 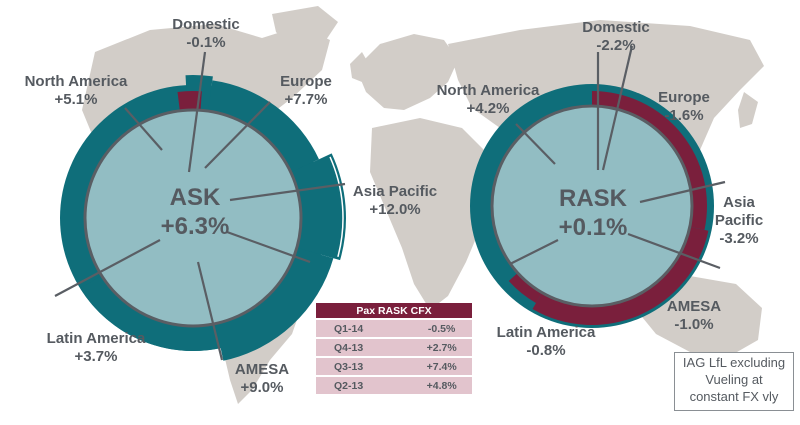 What do you see at coordinates (237, 135) in the screenshot?
I see `ask-leader-europe` at bounding box center [237, 135].